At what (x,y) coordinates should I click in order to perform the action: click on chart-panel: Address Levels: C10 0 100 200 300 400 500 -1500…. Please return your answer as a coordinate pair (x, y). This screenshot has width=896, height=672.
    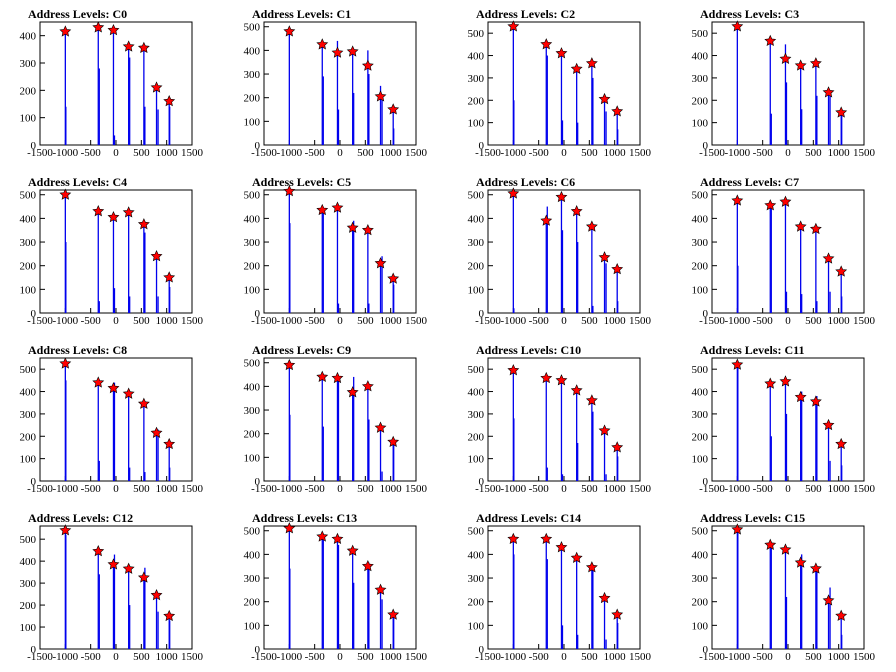
    Looking at the image, I should click on (560, 419).